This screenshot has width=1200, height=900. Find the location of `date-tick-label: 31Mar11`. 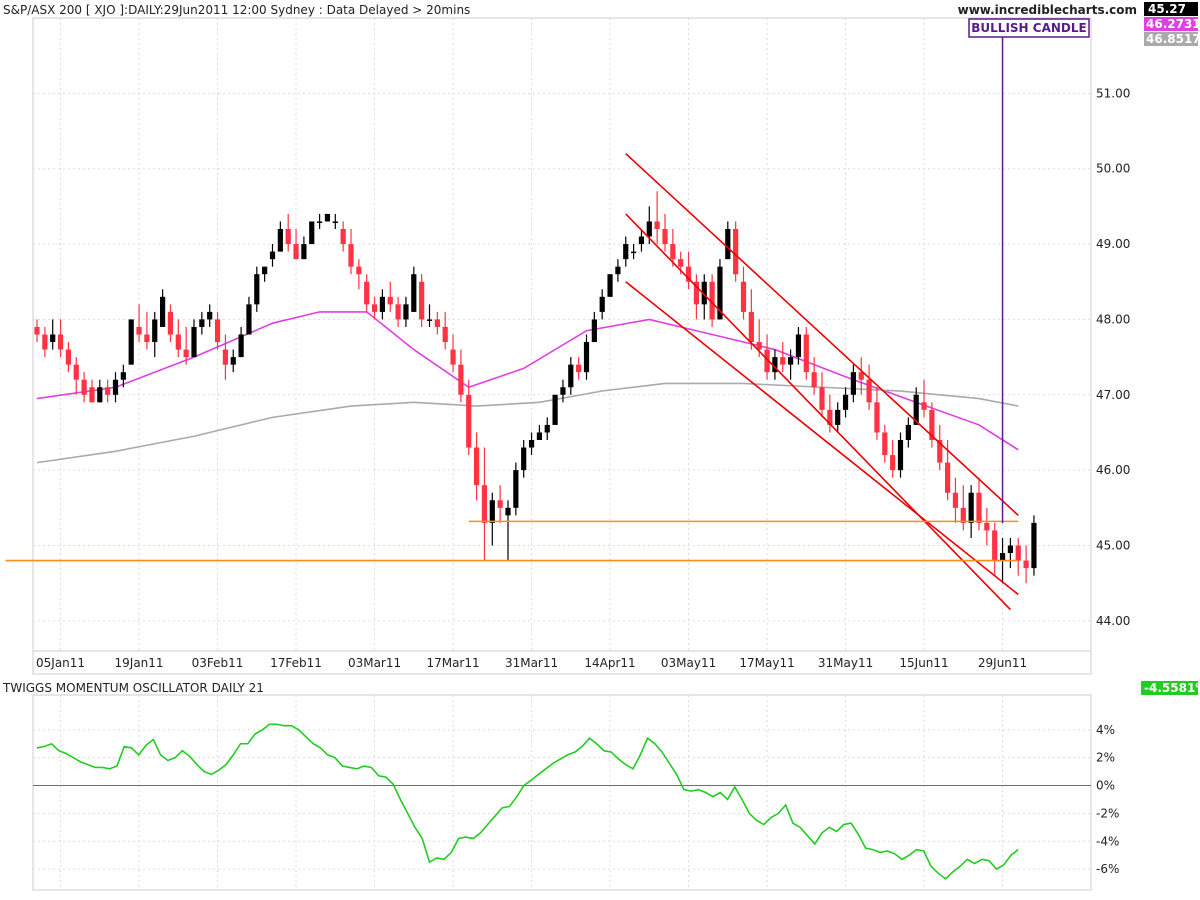

date-tick-label: 31Mar11 is located at coordinates (531, 663).